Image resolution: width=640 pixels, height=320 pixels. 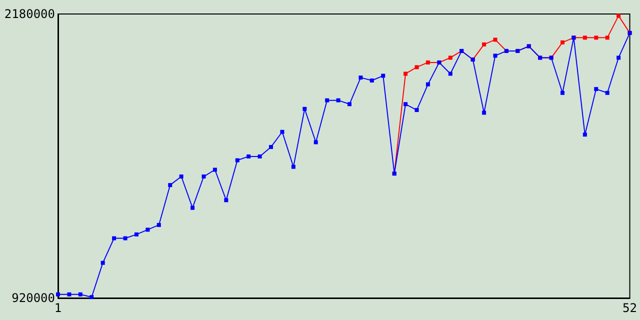 What do you see at coordinates (58, 308) in the screenshot?
I see `x-tick-label: 1` at bounding box center [58, 308].